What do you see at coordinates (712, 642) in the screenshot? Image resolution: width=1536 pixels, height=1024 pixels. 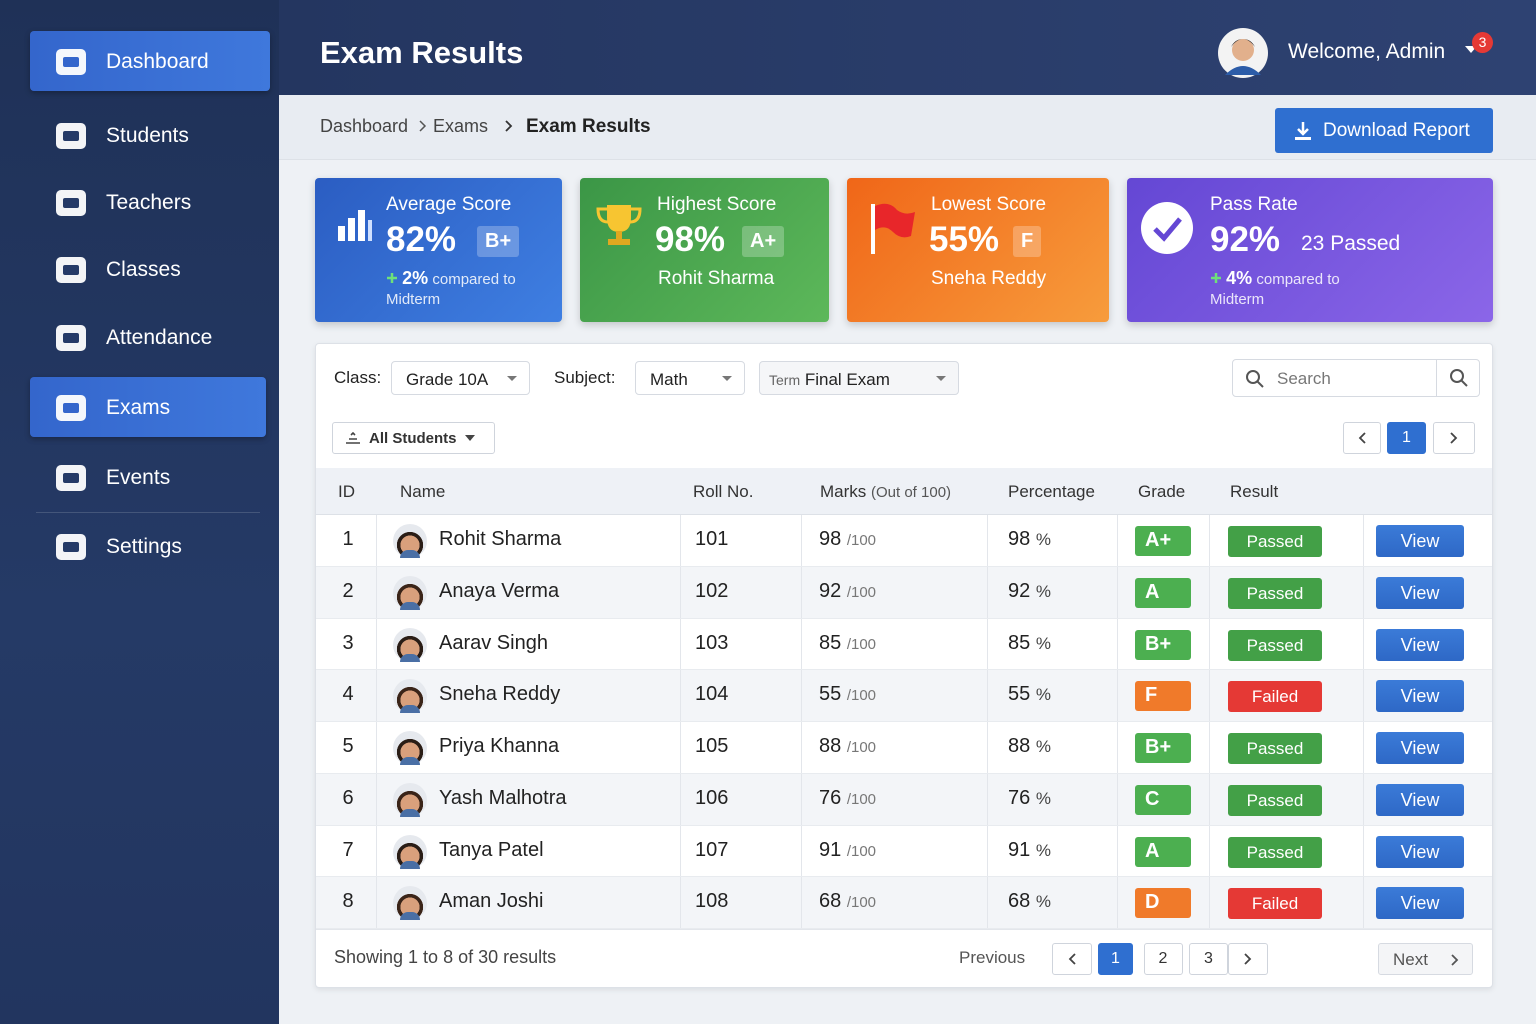 I see `roll-number: 103` at bounding box center [712, 642].